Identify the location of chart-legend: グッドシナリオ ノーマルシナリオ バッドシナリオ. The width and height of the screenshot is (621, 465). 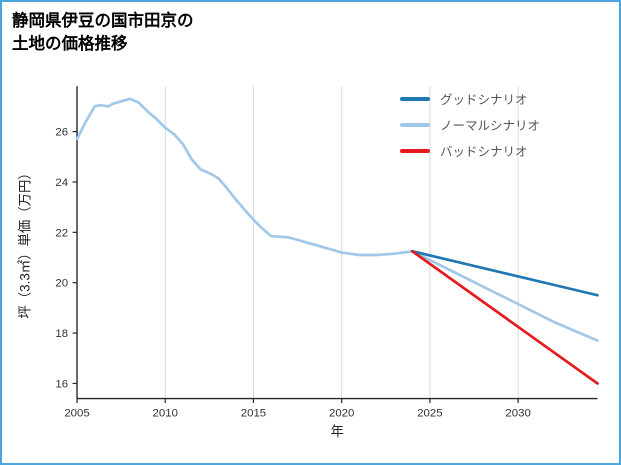
(470, 124).